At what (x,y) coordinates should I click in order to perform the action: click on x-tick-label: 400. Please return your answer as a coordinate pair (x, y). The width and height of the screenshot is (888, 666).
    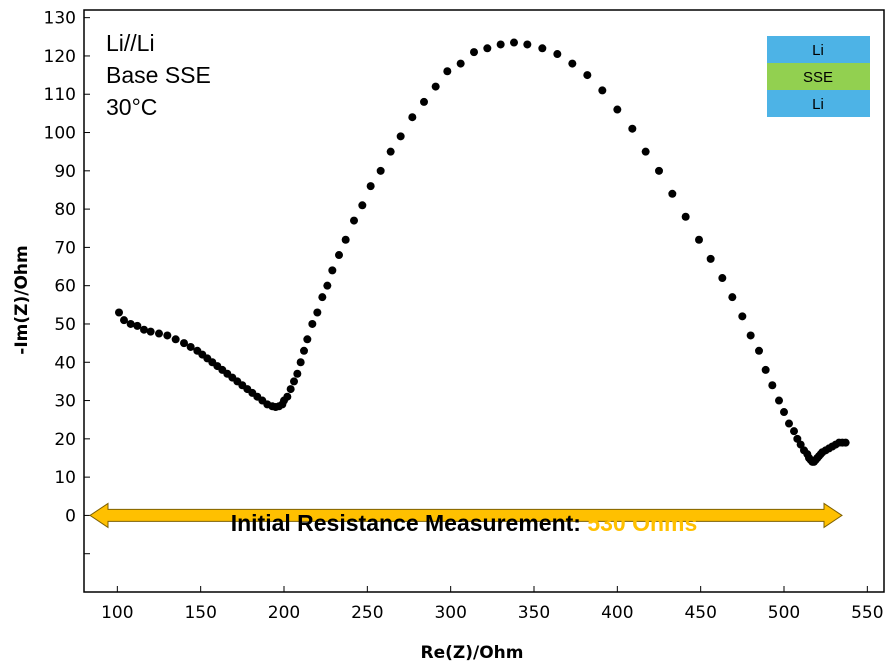
    Looking at the image, I should click on (617, 613).